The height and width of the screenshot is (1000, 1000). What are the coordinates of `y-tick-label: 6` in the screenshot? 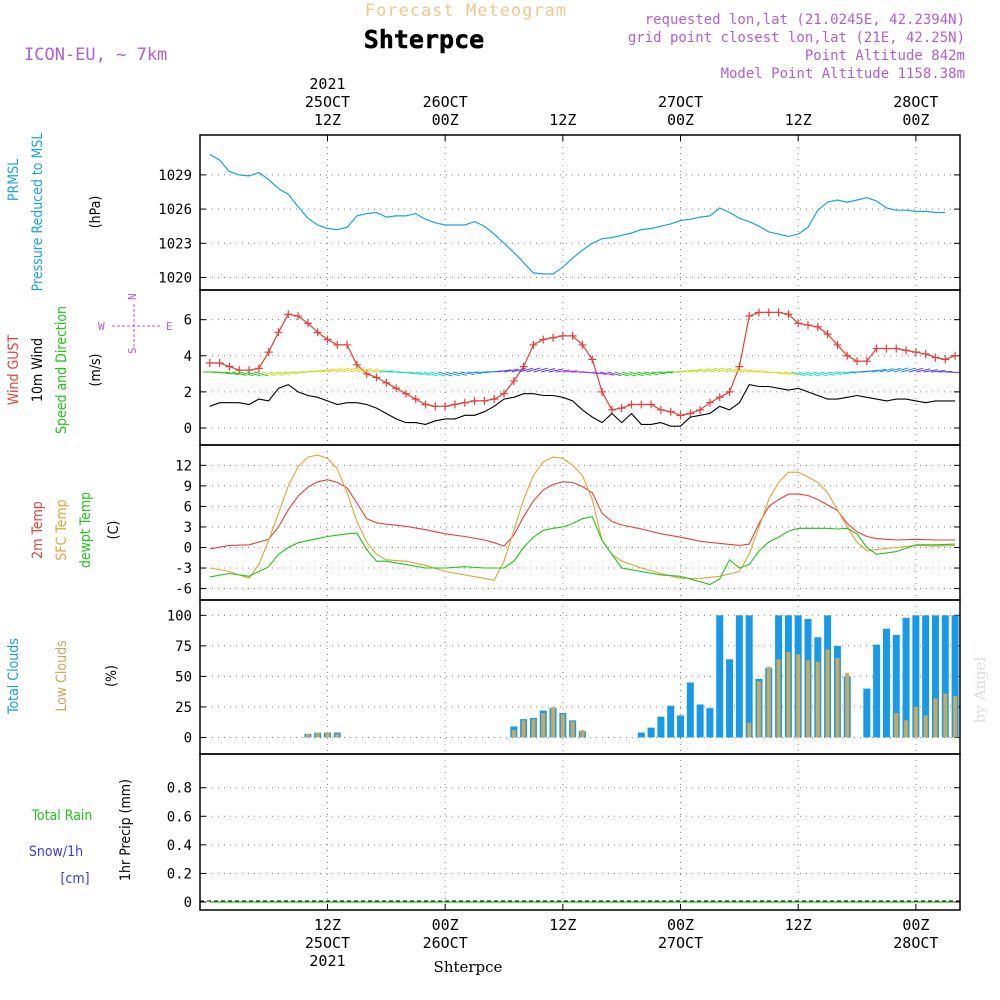 It's located at (188, 507).